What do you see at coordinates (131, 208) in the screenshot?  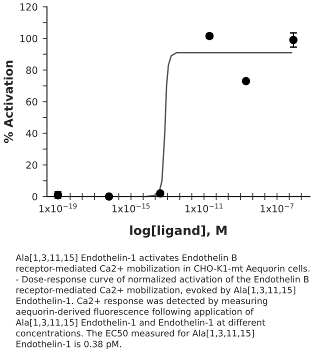 I see `x-tick-label: 1x10$^{−15}$` at bounding box center [131, 208].